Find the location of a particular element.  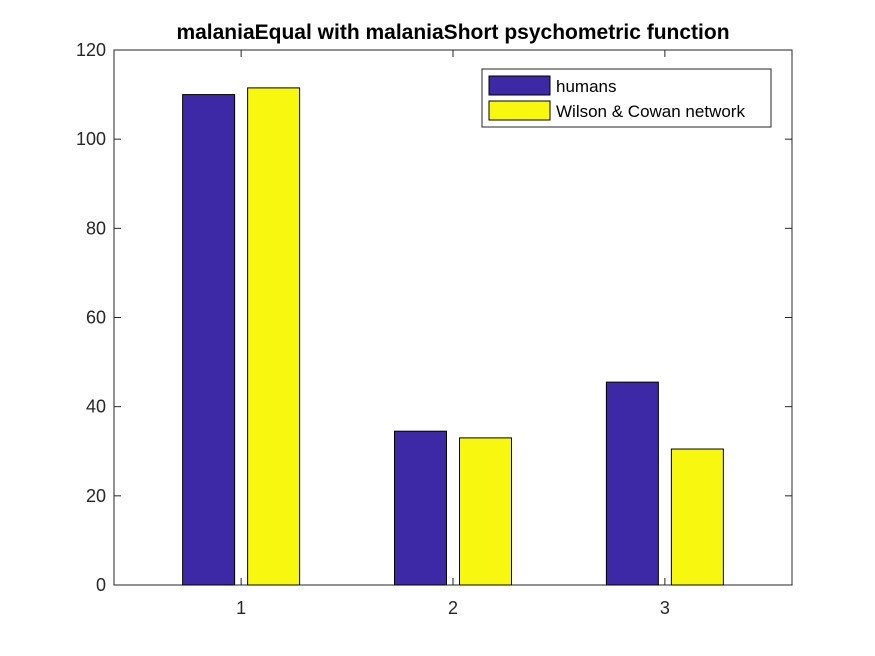

x-tick-label: 1 is located at coordinates (241, 608).